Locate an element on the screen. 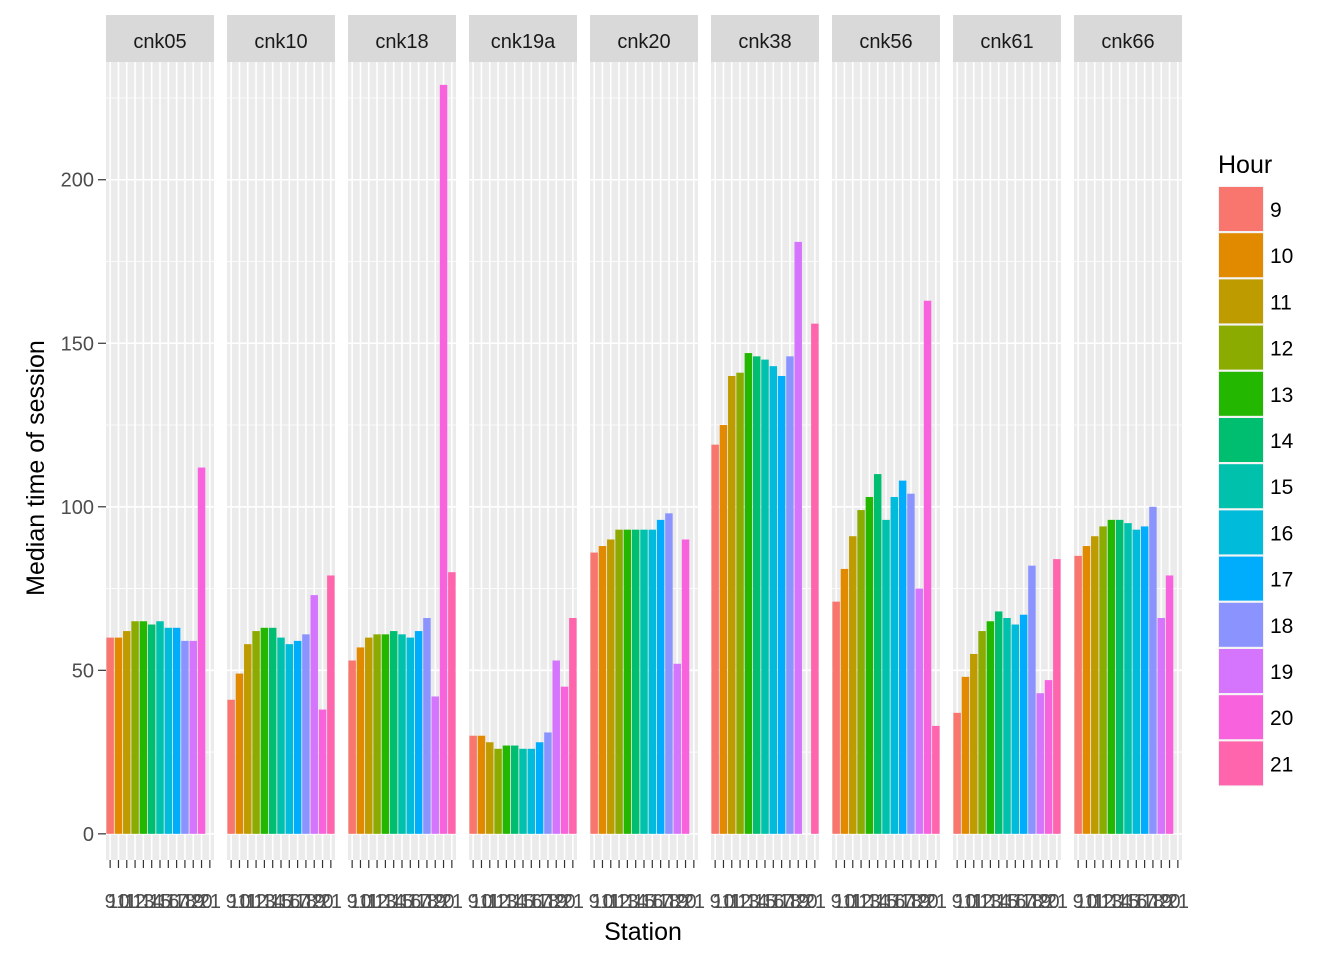  legend-title: Hour is located at coordinates (1245, 165).